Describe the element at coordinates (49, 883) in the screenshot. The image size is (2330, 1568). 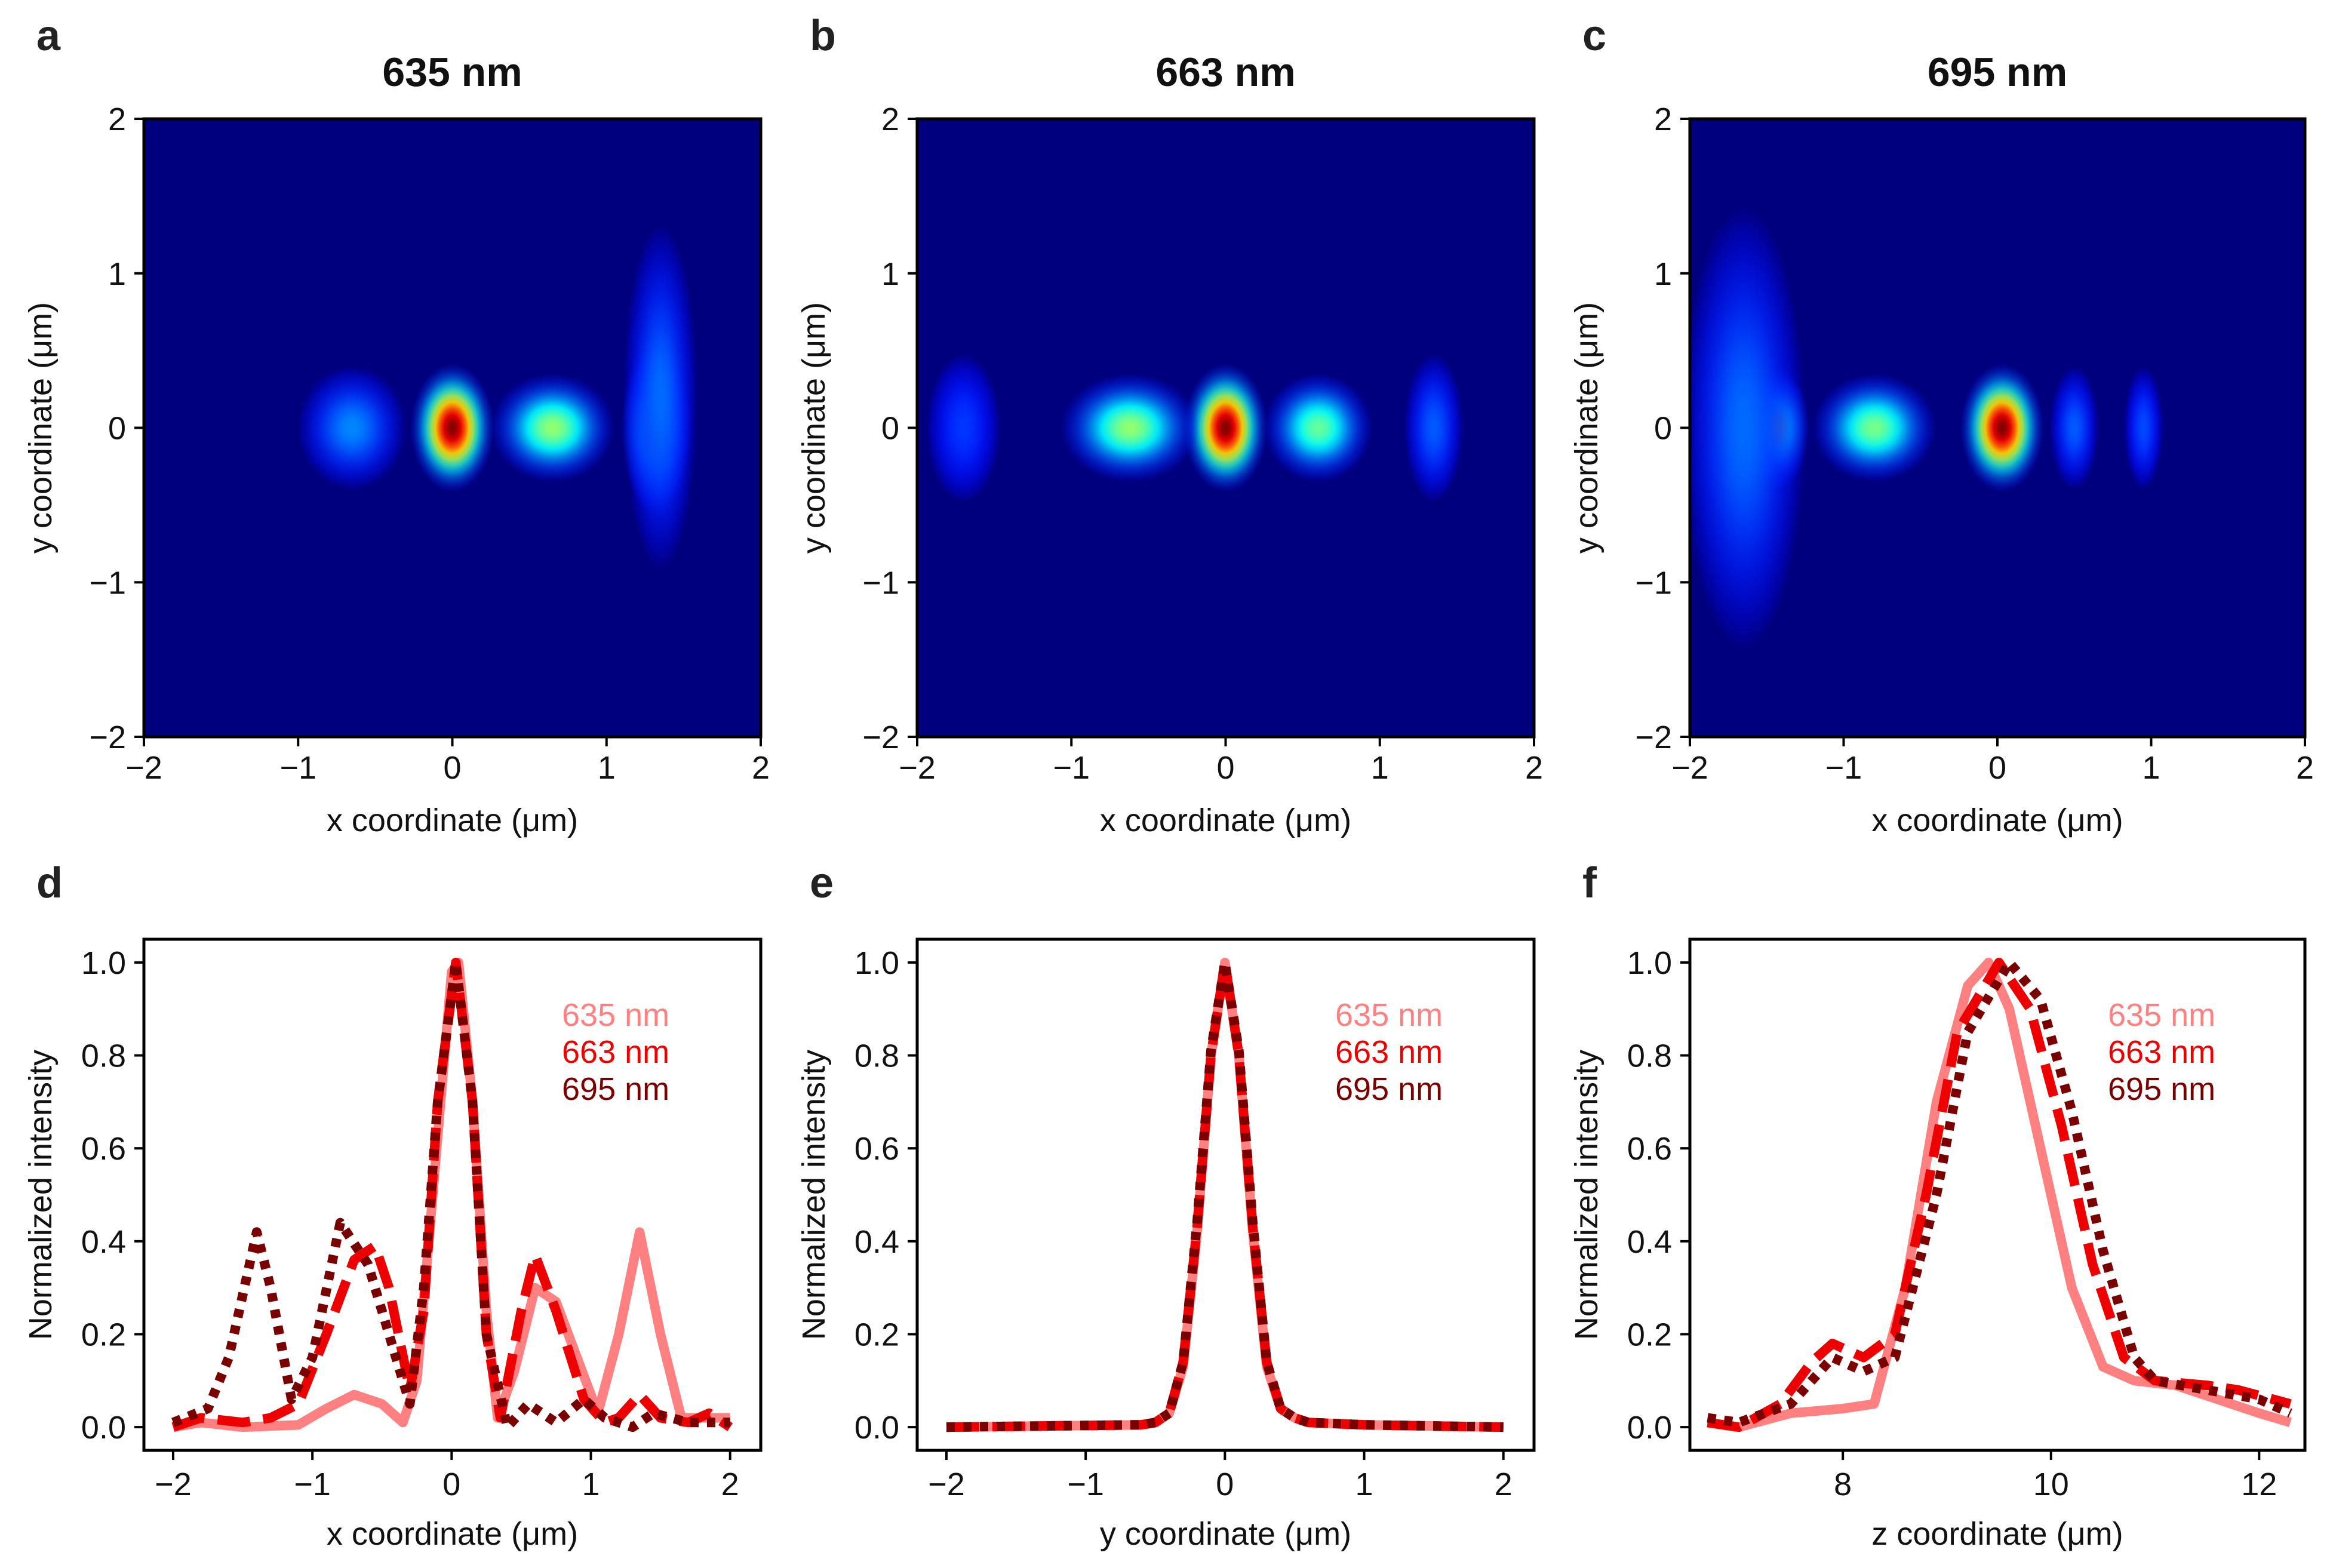
I see `panel-letter: d` at that location.